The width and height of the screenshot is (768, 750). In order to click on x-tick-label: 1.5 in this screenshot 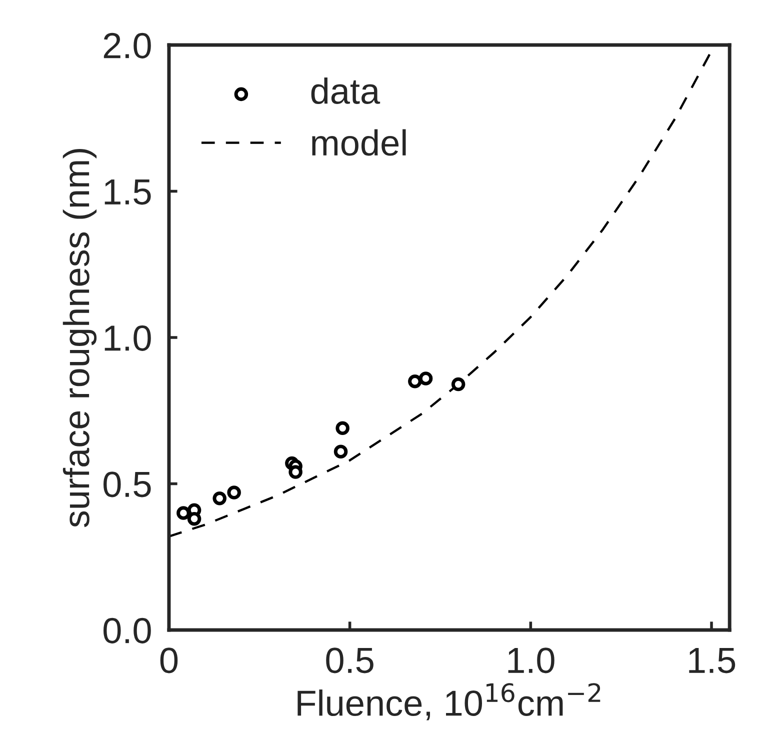, I will do `click(712, 661)`.